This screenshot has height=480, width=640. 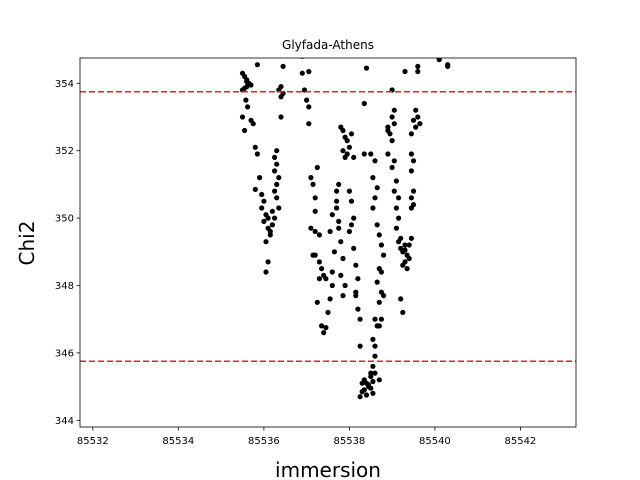 What do you see at coordinates (64, 286) in the screenshot?
I see `y-tick-label: 348` at bounding box center [64, 286].